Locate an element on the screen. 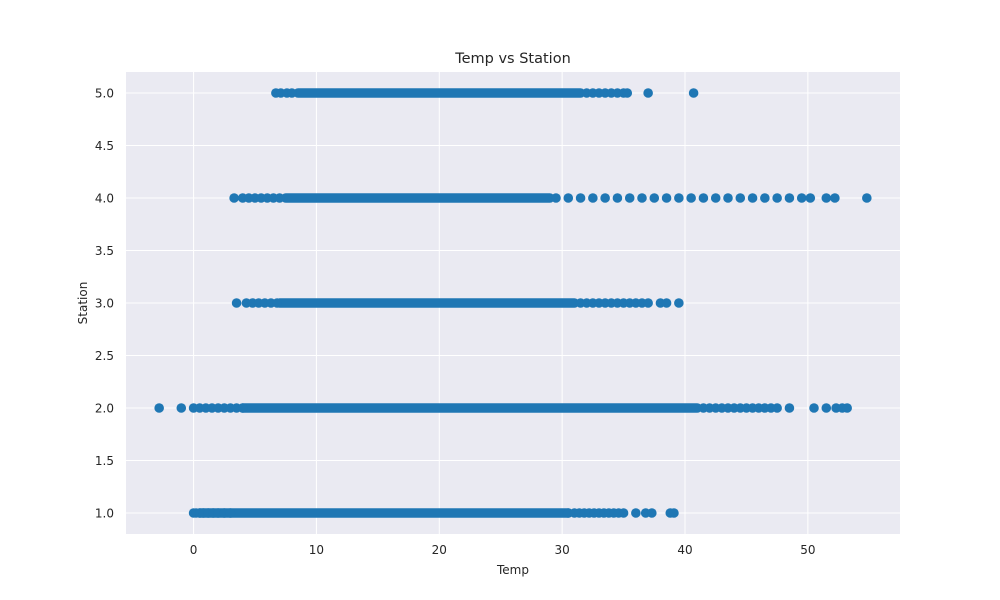  y-tick-label: 3.0 is located at coordinates (104, 304).